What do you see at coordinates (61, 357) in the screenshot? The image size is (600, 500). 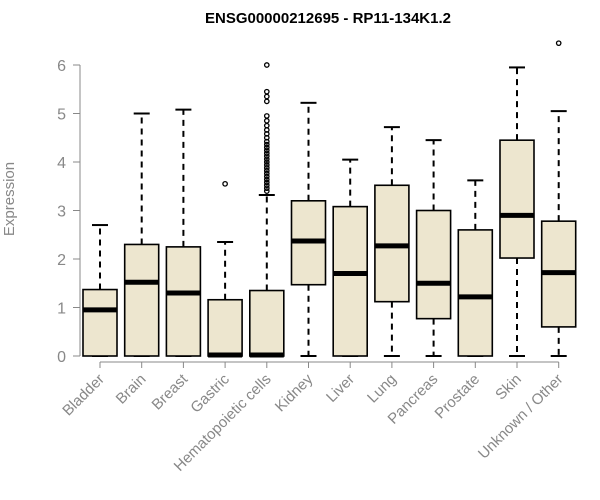 I see `y-tick-label: 0` at bounding box center [61, 357].